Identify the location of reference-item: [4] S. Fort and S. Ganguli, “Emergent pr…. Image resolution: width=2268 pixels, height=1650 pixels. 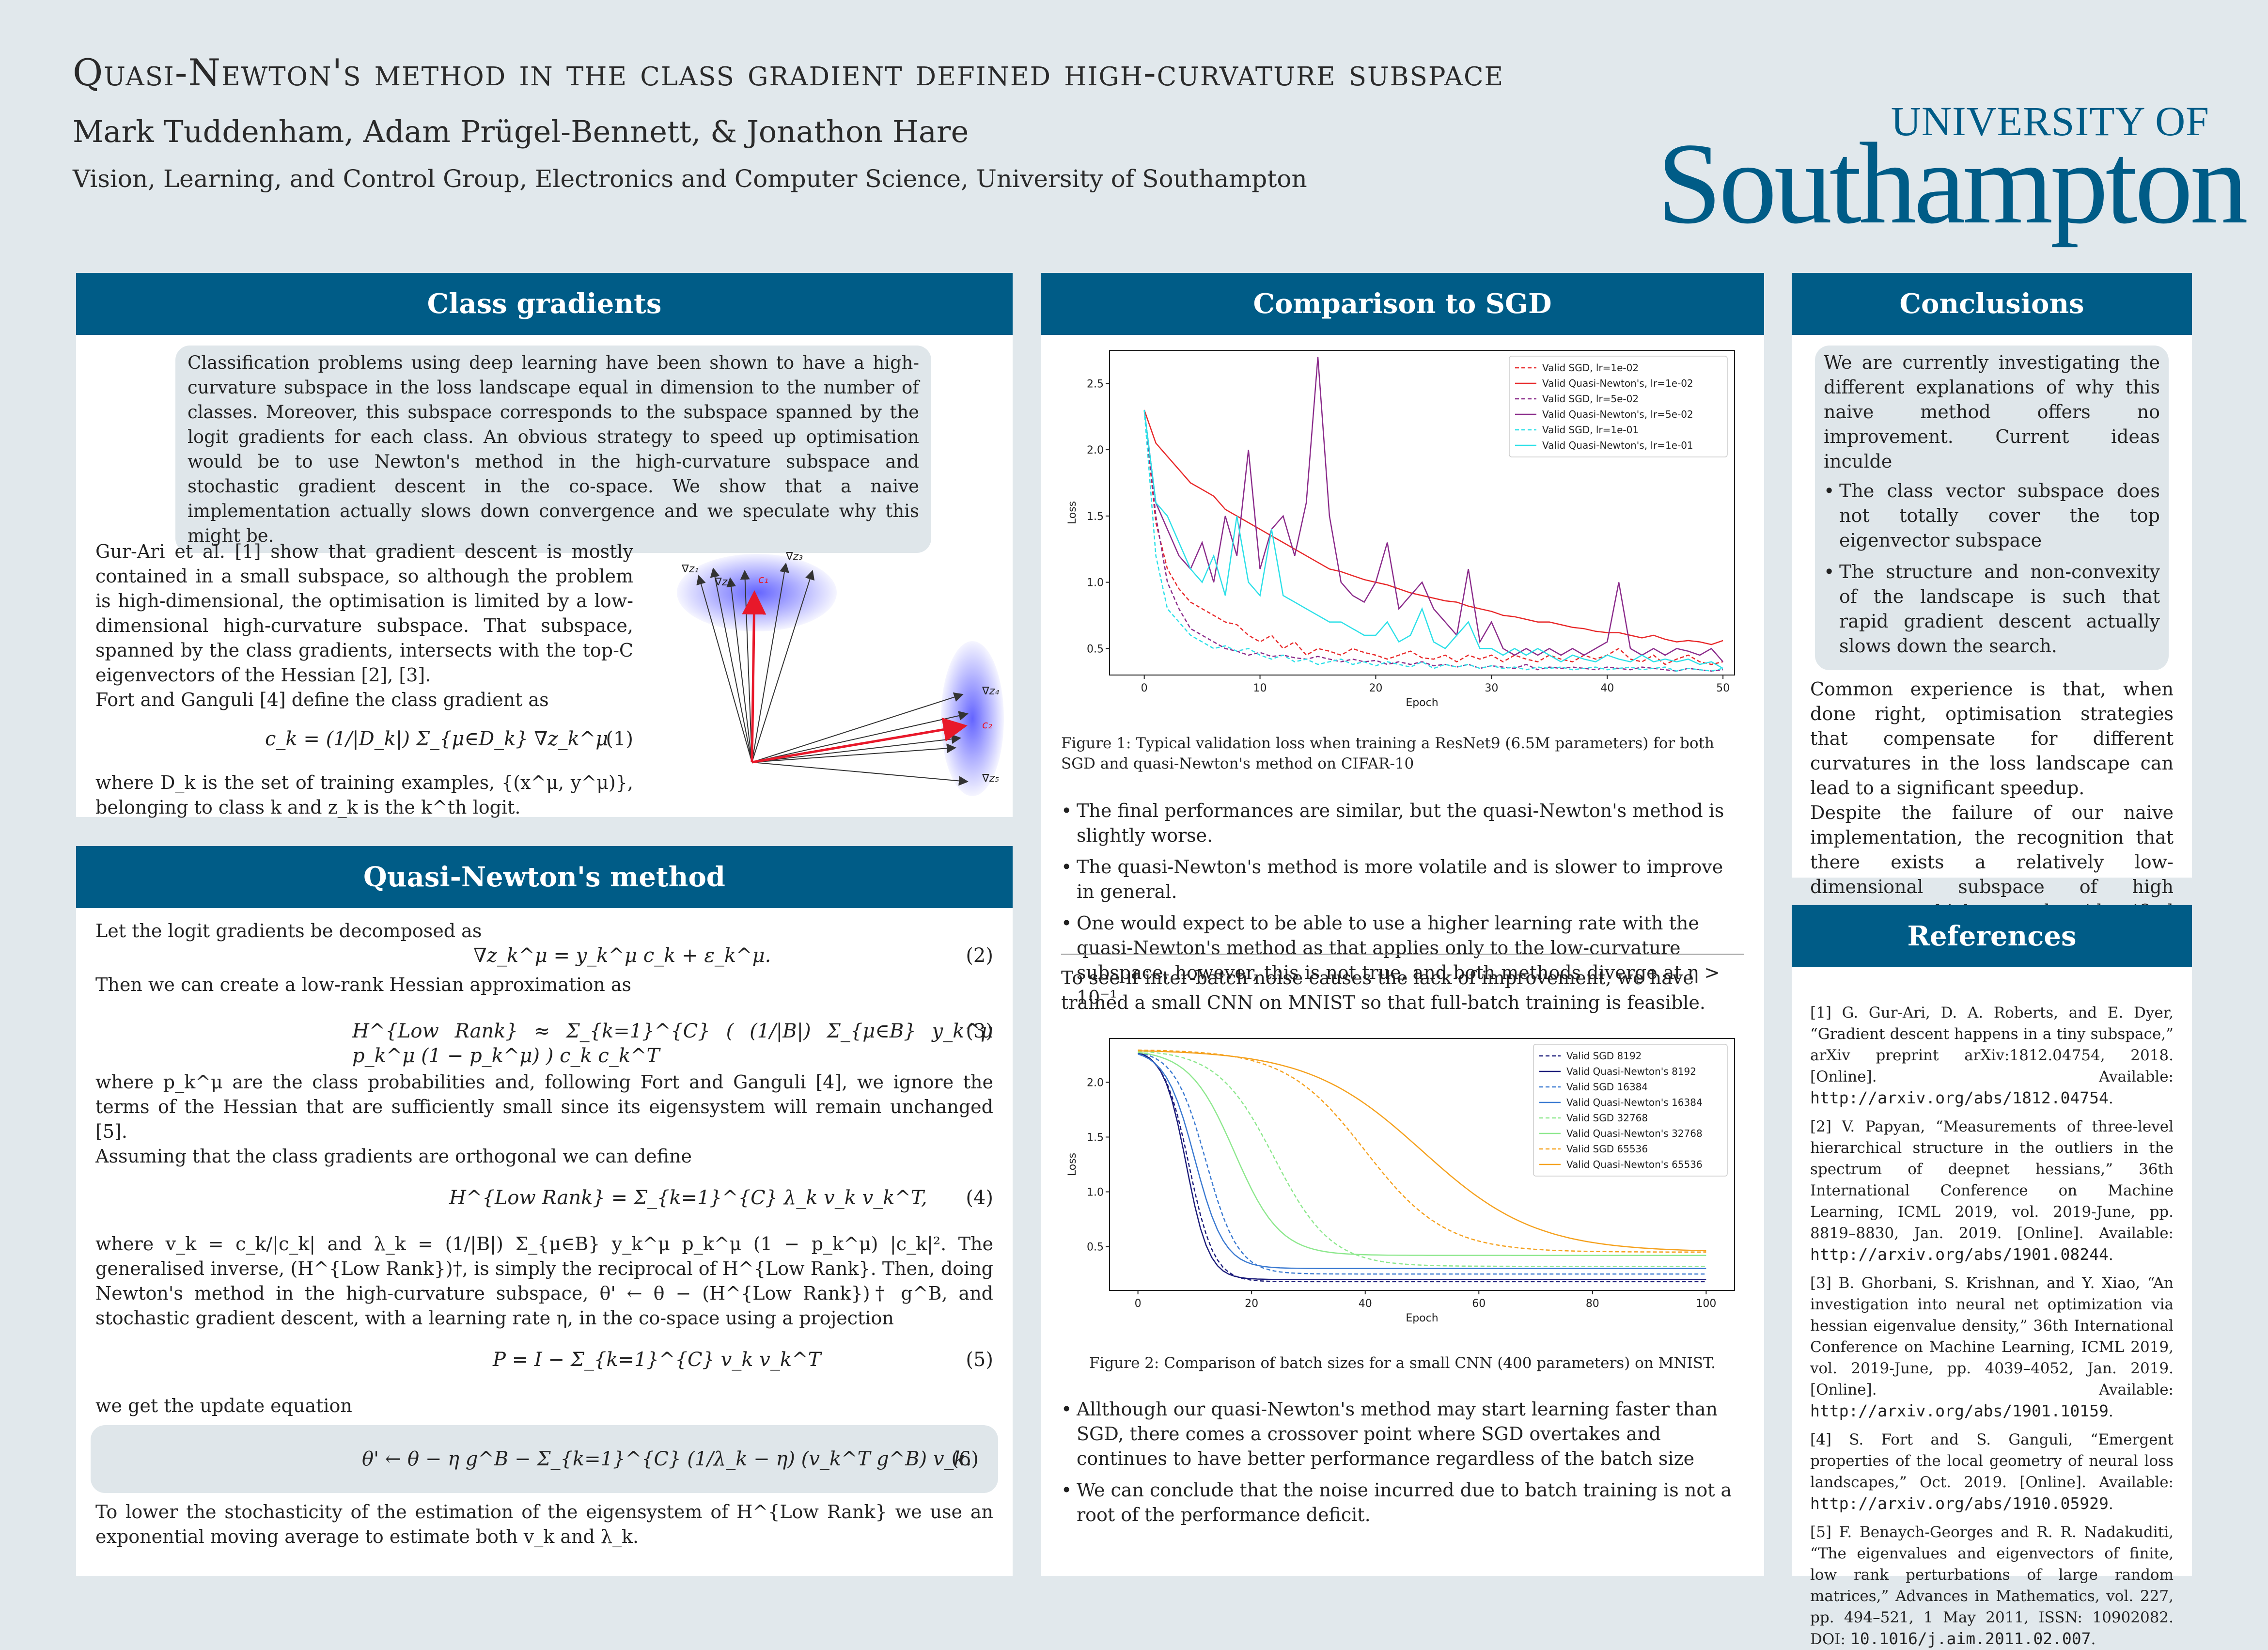
(1992, 1472).